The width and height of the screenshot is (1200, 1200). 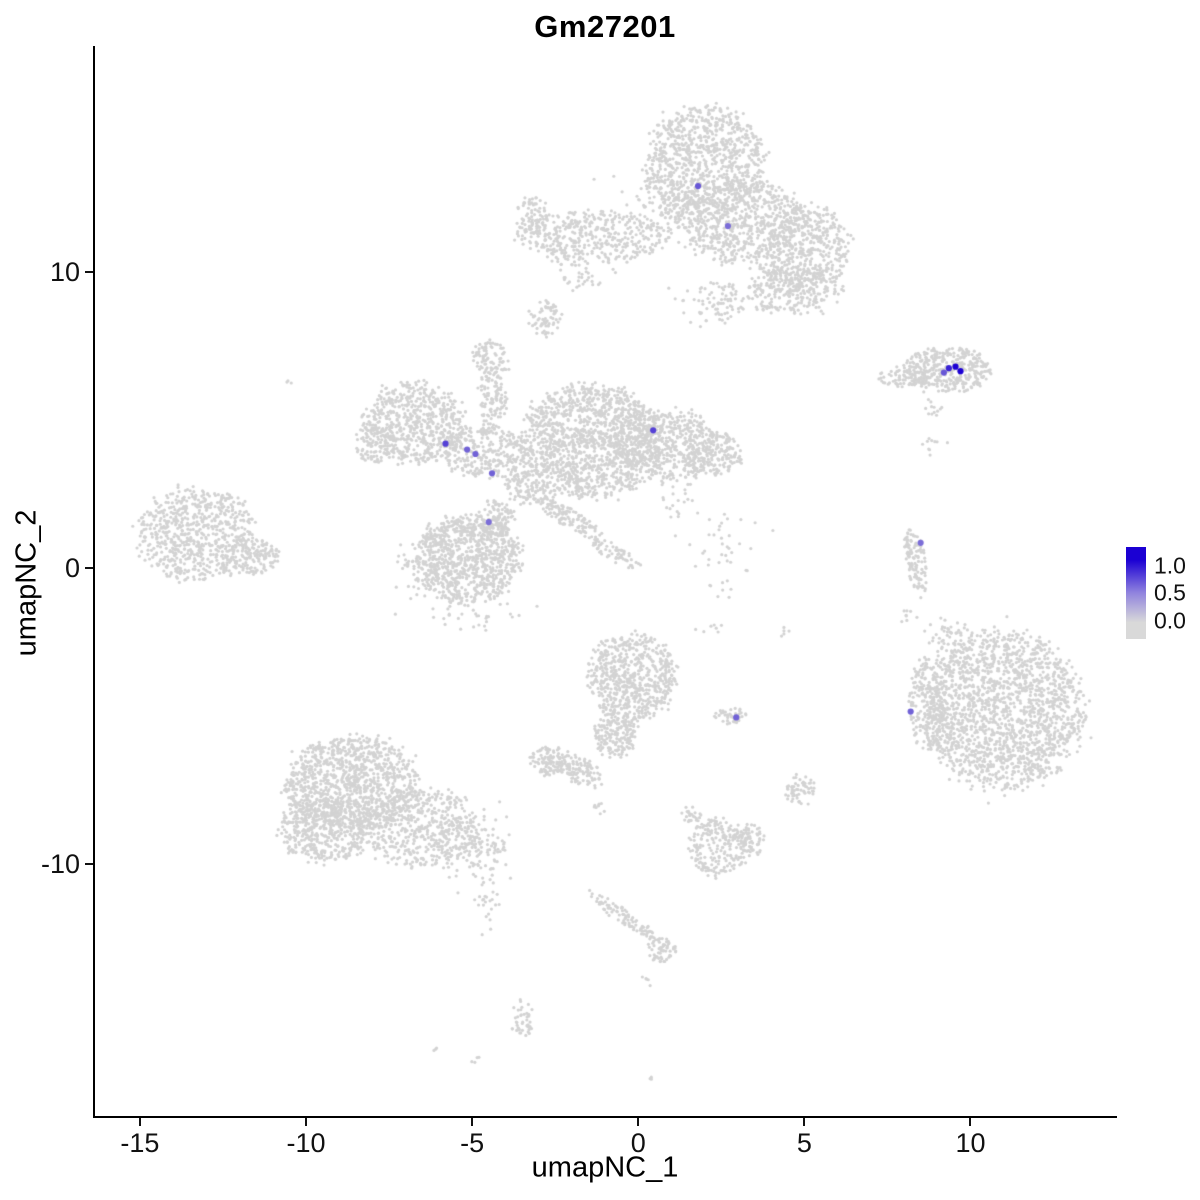 I want to click on x-tick-label: 5, so click(x=804, y=1143).